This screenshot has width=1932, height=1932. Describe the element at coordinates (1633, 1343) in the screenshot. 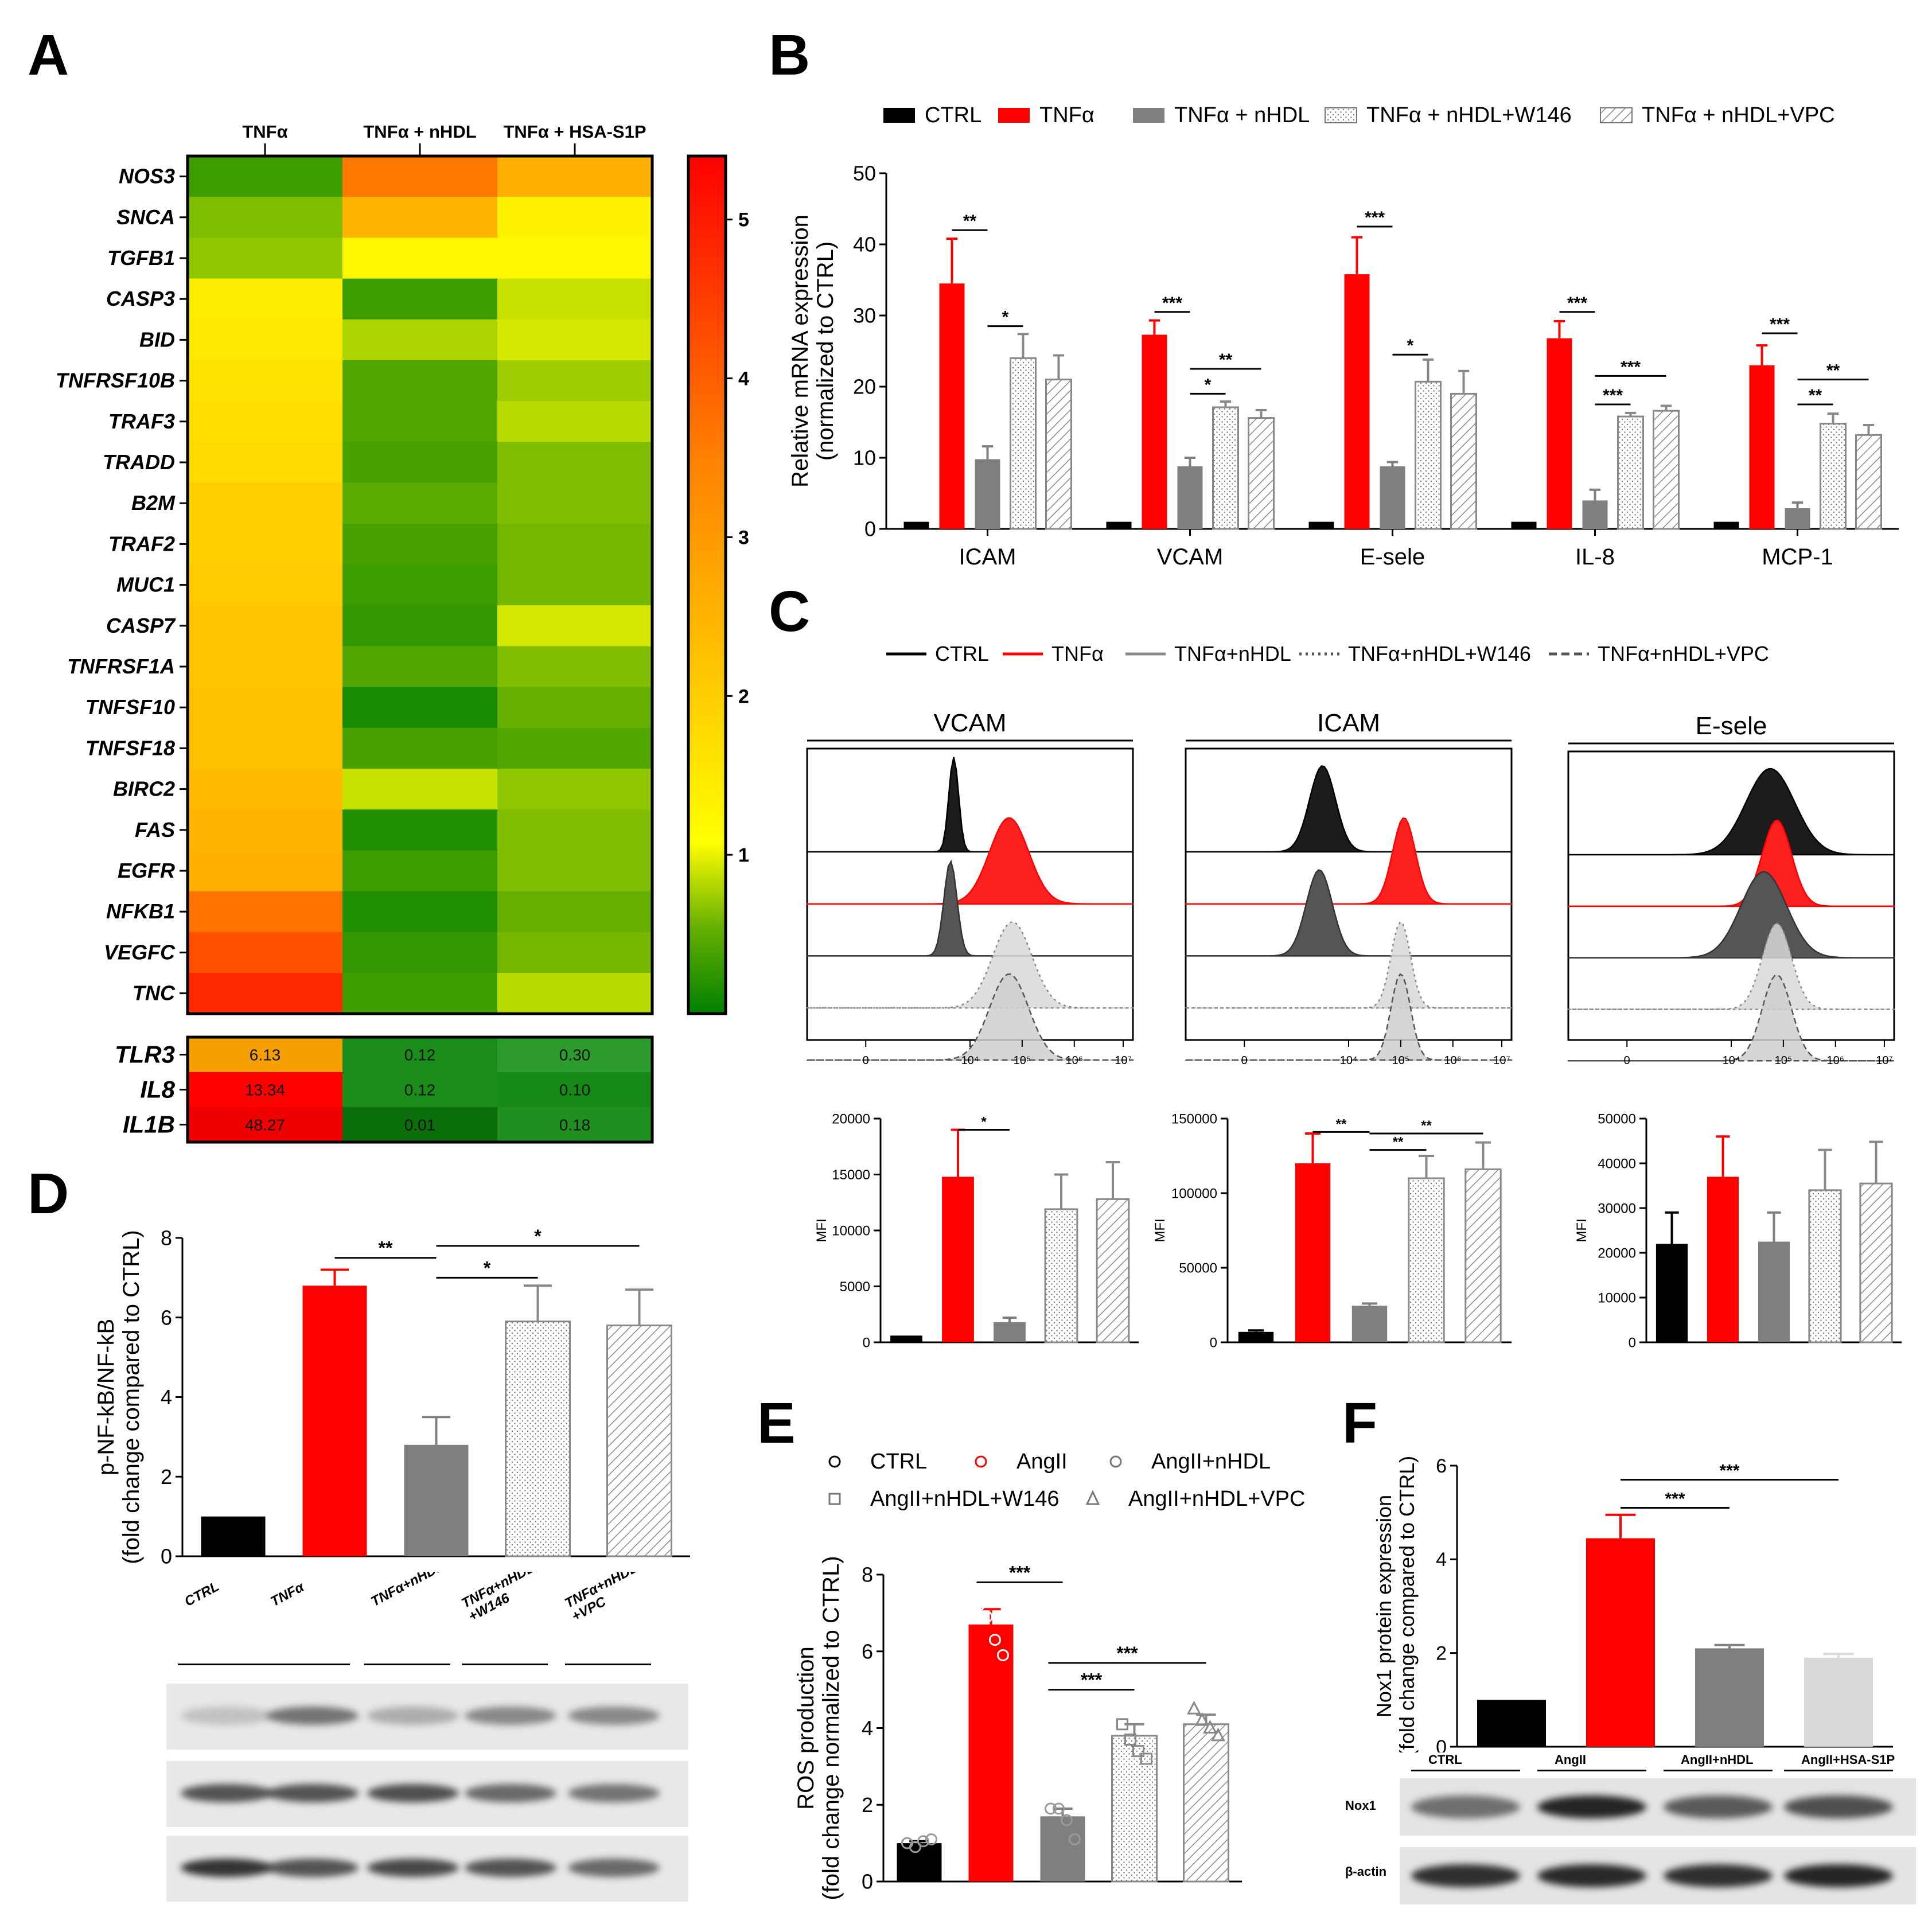

I see `panel-c-mfi-y-tick-label: 0` at that location.